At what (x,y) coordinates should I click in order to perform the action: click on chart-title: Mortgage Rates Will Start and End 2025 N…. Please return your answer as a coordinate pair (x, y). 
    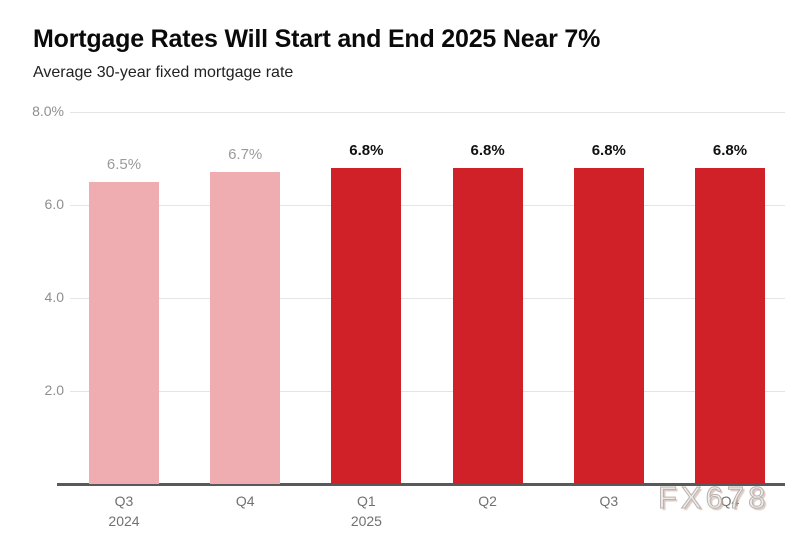
    Looking at the image, I should click on (317, 39).